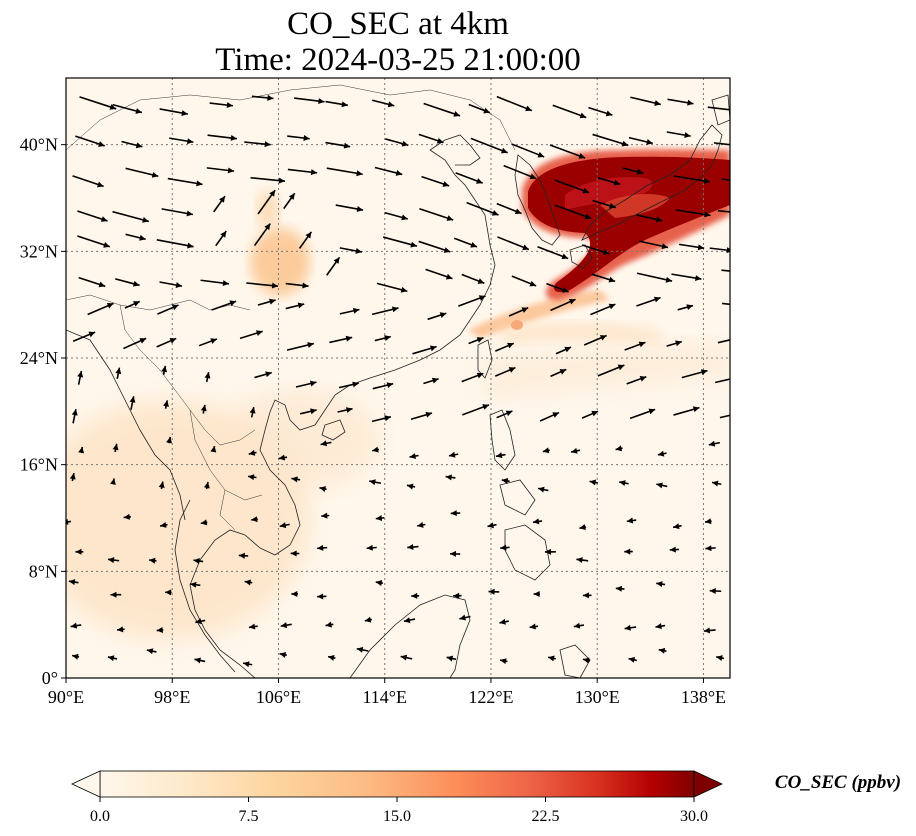  What do you see at coordinates (43, 571) in the screenshot?
I see `lat-tick-label: 8°N` at bounding box center [43, 571].